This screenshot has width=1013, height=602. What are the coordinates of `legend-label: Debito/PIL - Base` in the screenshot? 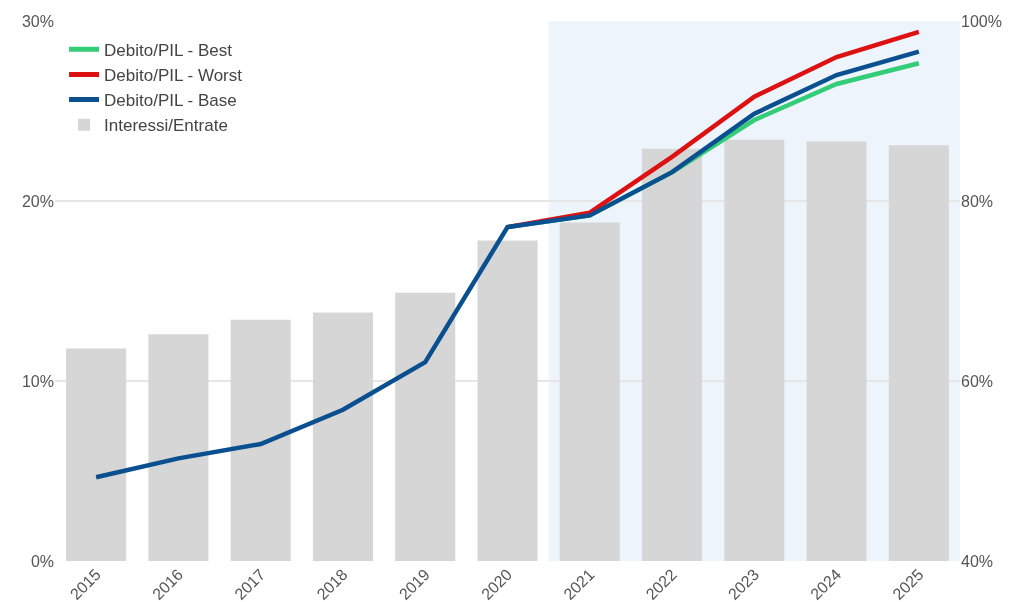 It's located at (170, 101).